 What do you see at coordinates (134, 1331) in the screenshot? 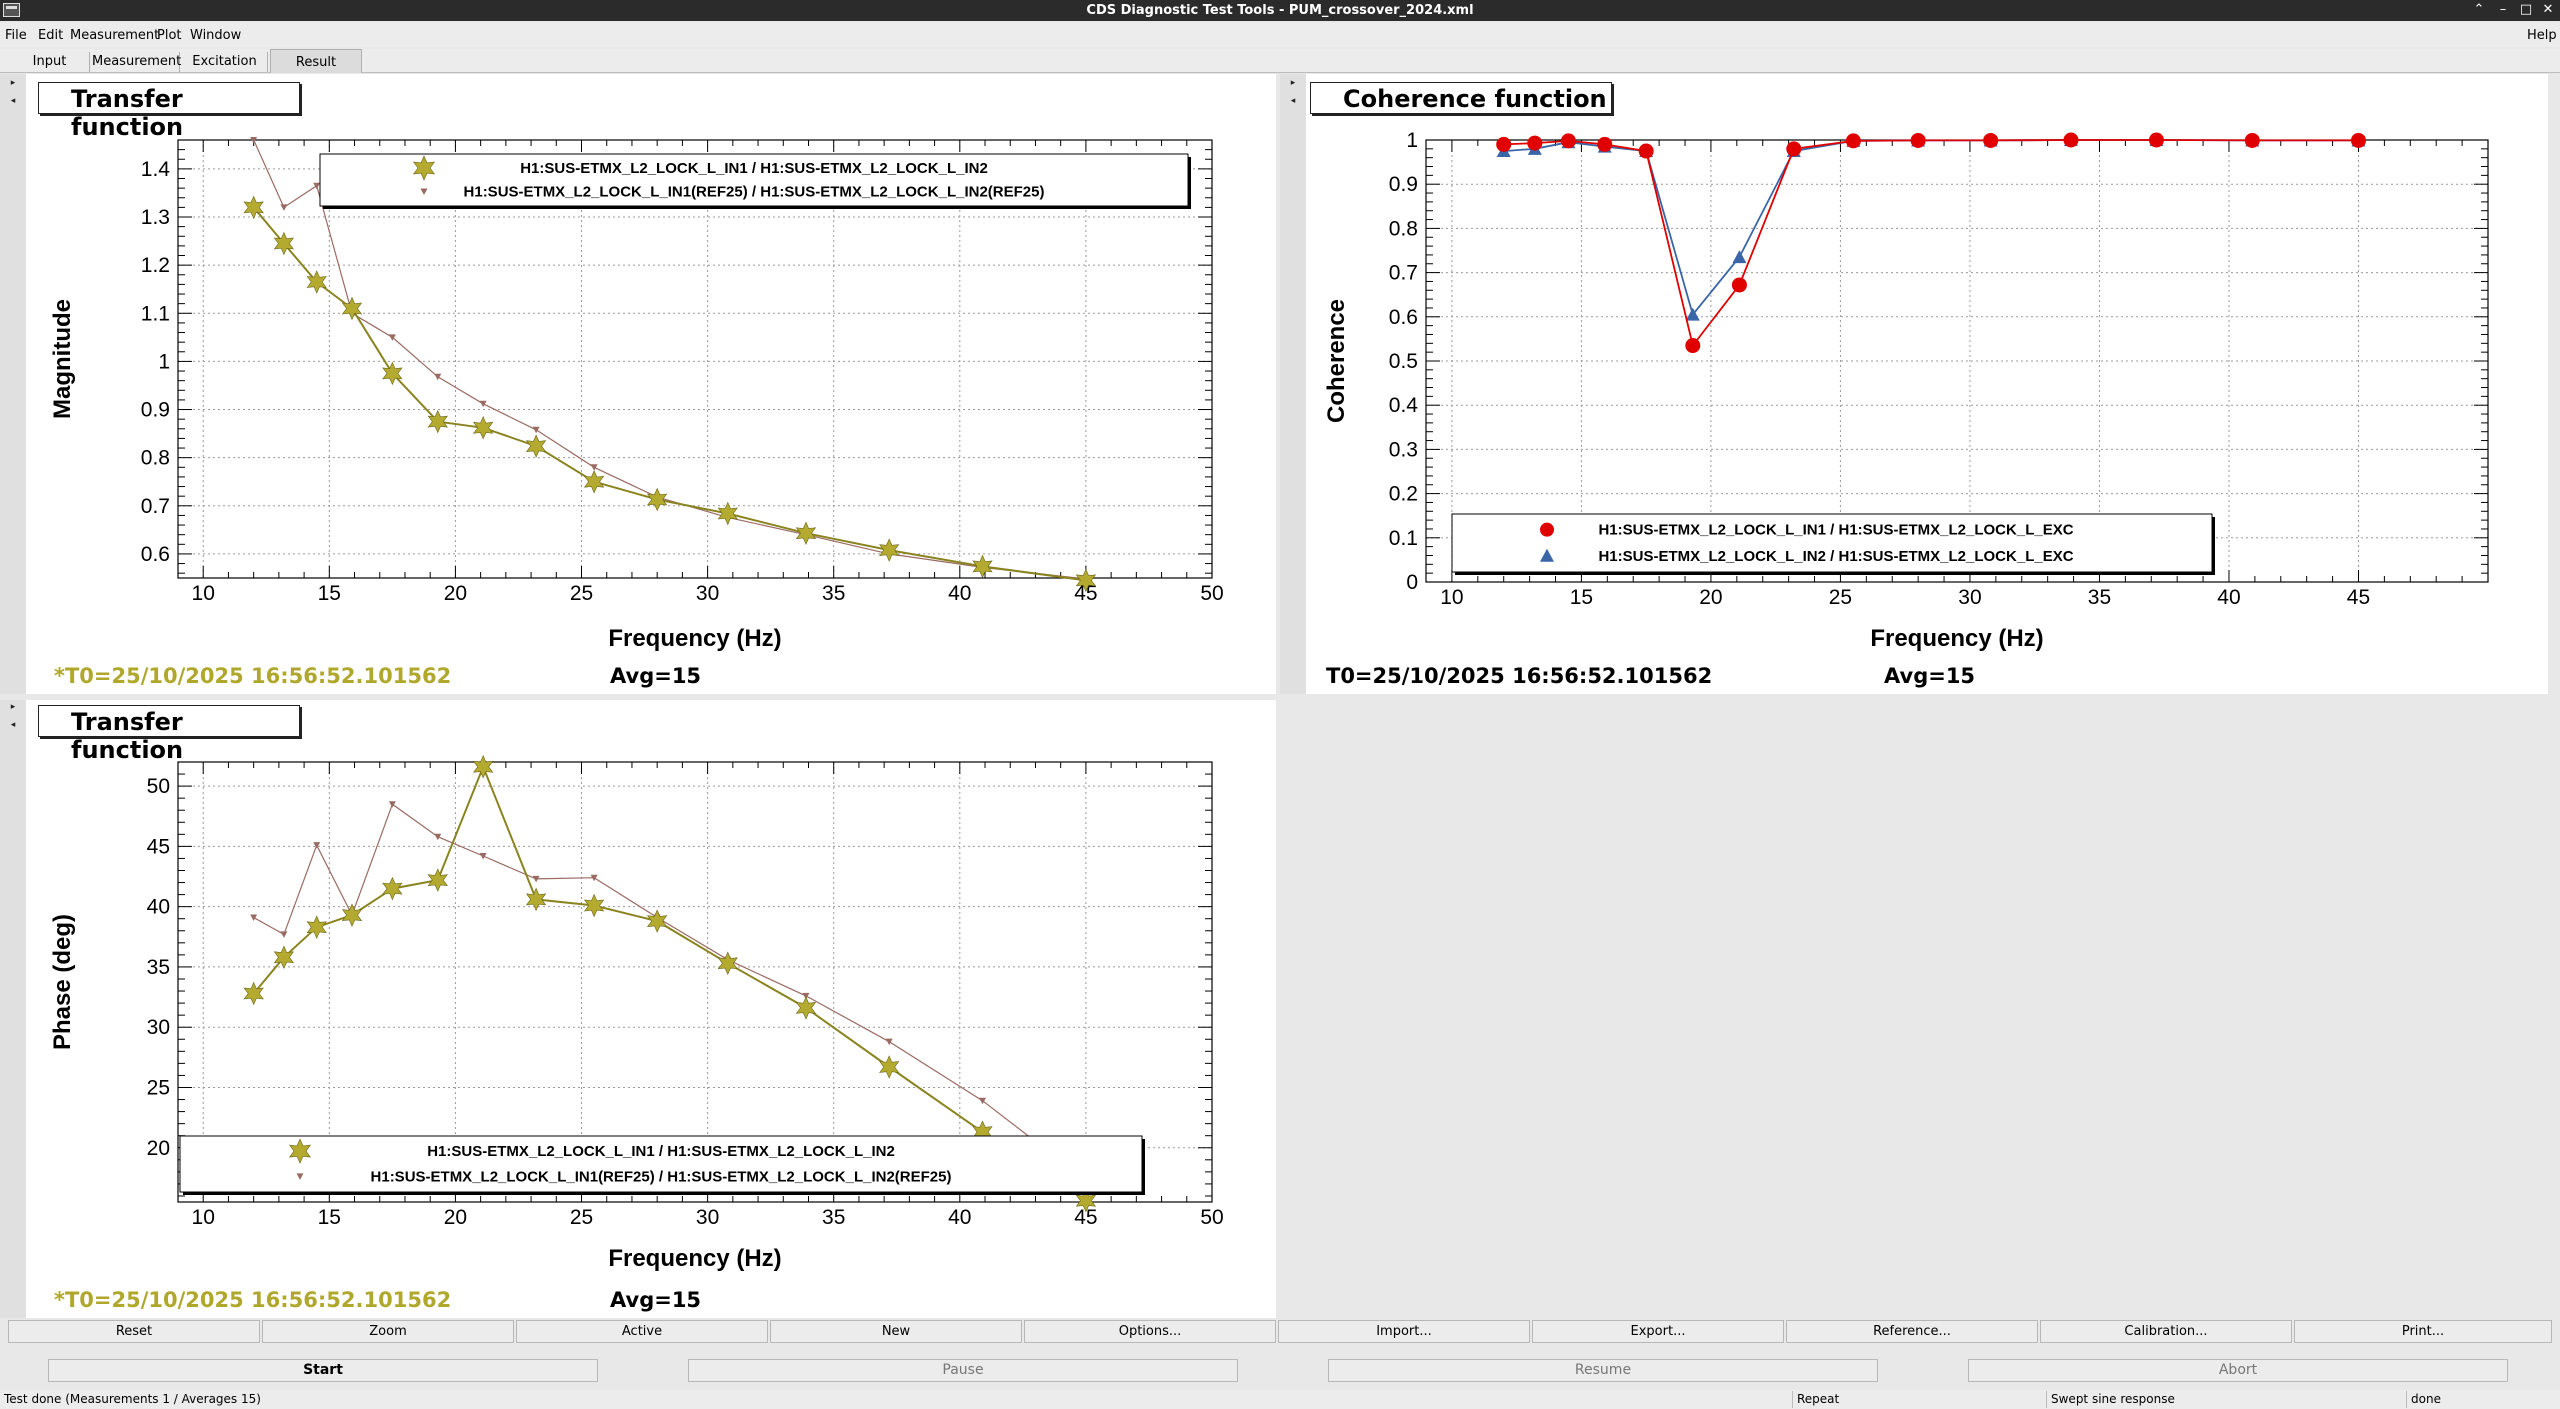
I see `reset-button: Reset` at bounding box center [134, 1331].